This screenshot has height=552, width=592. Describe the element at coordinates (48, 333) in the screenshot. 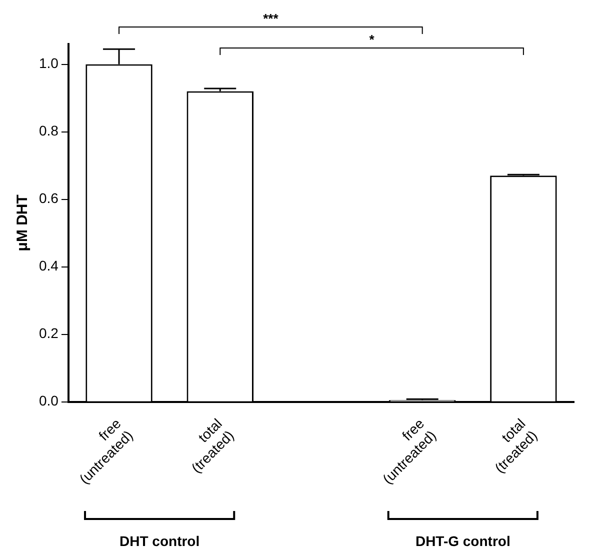

I see `y-tick-label: 0.2` at that location.